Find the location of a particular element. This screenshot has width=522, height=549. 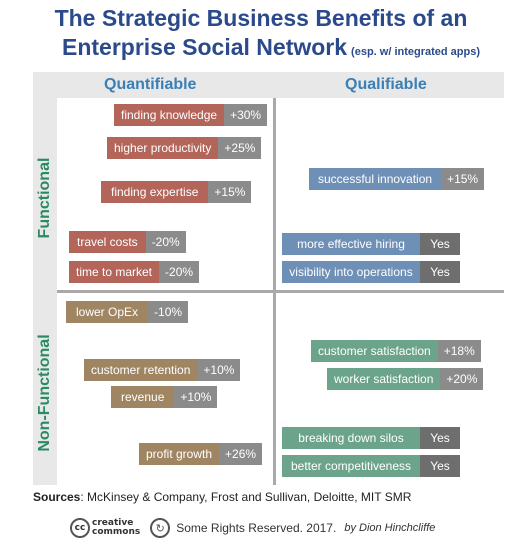

cc-text-bottom: commons is located at coordinates (116, 532).